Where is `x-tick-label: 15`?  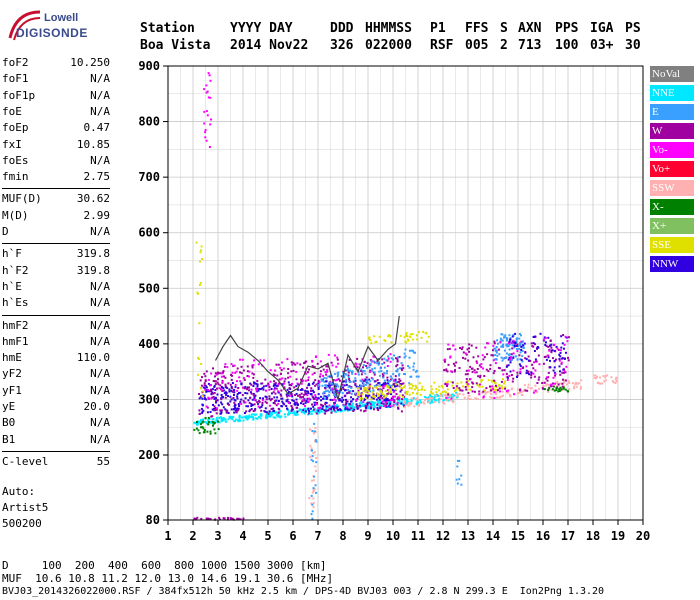 x-tick-label: 15 is located at coordinates (518, 536).